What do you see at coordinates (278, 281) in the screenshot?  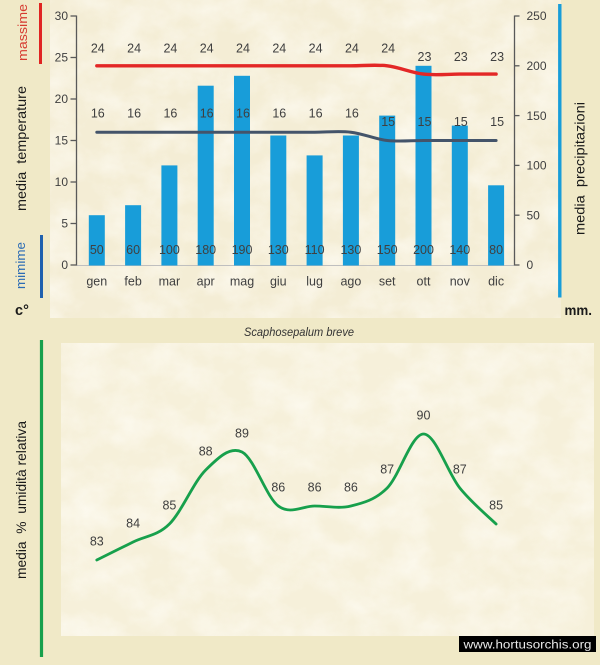 I see `svg-text: giu` at bounding box center [278, 281].